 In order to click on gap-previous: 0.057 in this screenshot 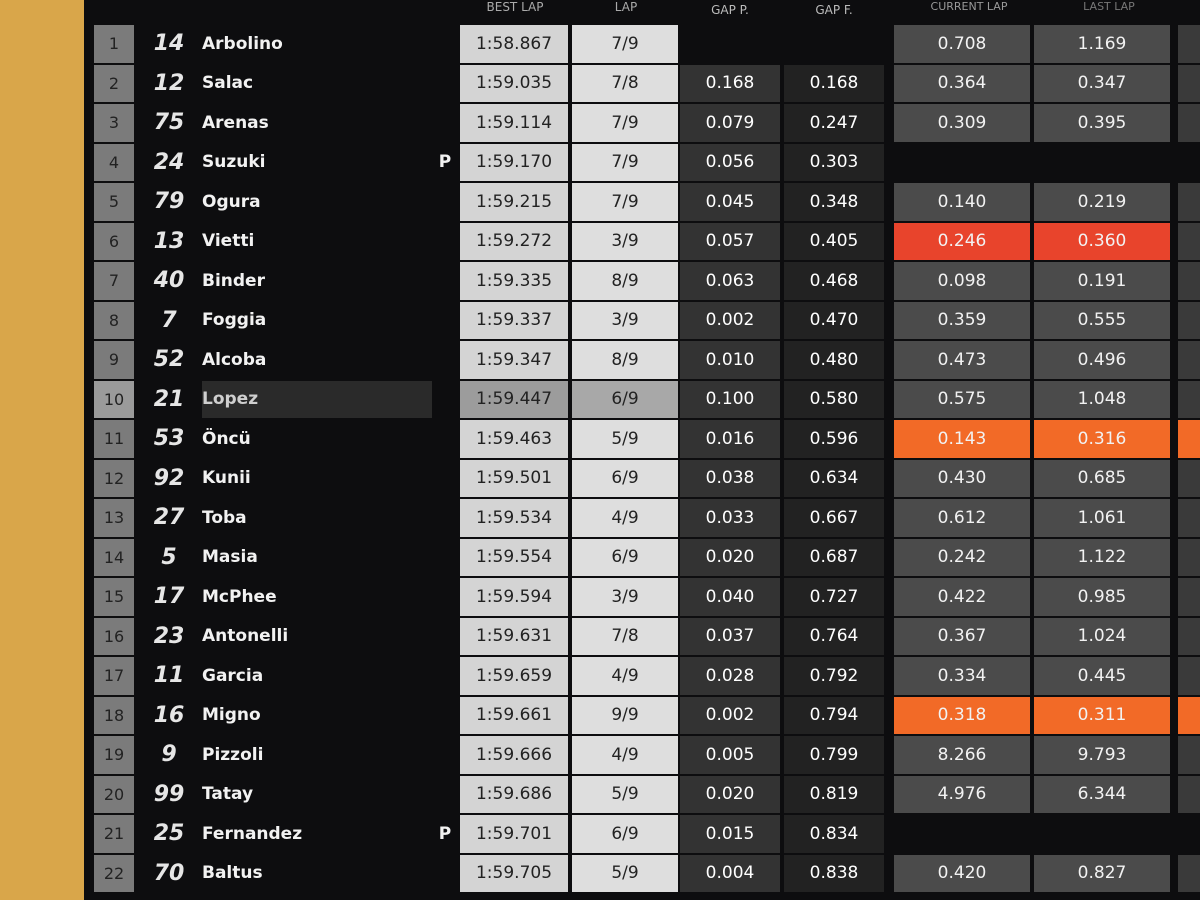, I will do `click(730, 241)`.